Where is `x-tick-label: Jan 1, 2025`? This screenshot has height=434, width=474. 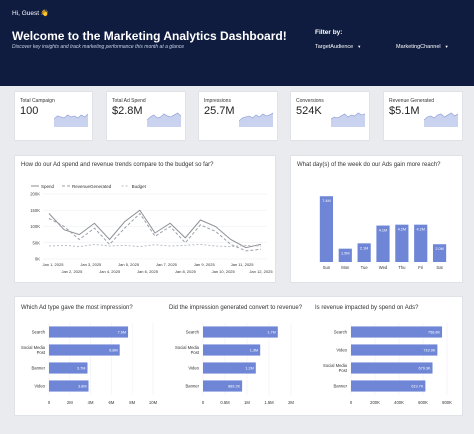 x-tick-label: Jan 1, 2025 is located at coordinates (54, 264).